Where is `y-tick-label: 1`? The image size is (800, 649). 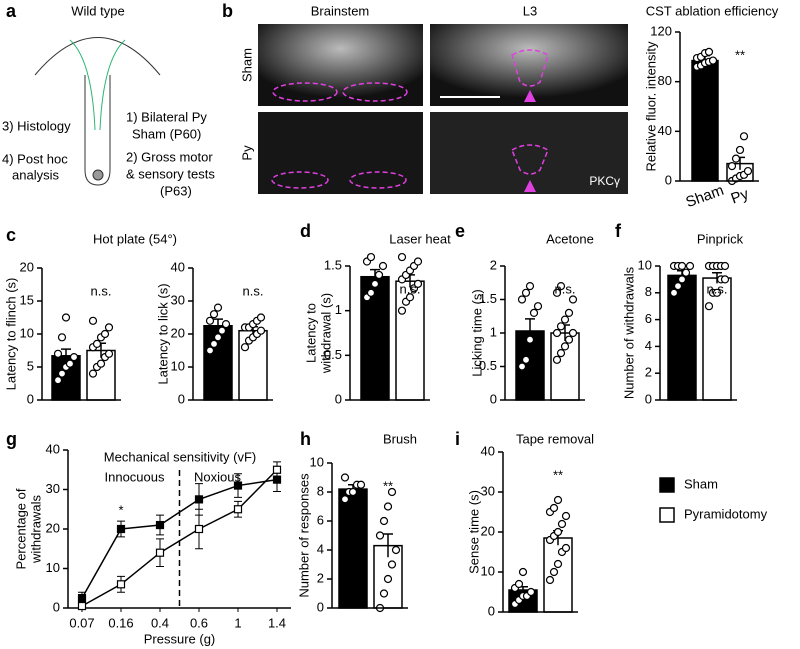
y-tick-label: 1 is located at coordinates (493, 331).